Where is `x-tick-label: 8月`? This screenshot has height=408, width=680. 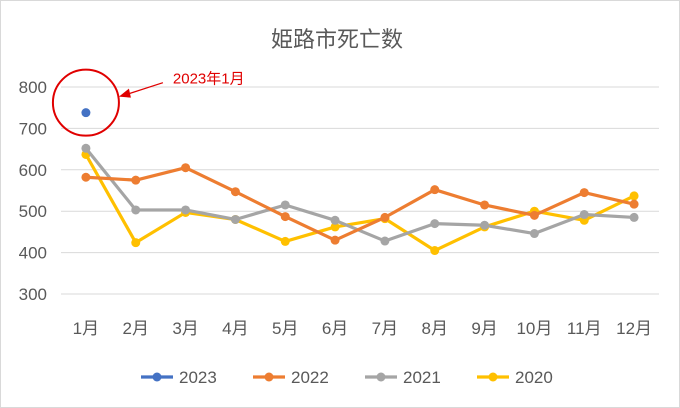 x-tick-label: 8月 is located at coordinates (435, 328).